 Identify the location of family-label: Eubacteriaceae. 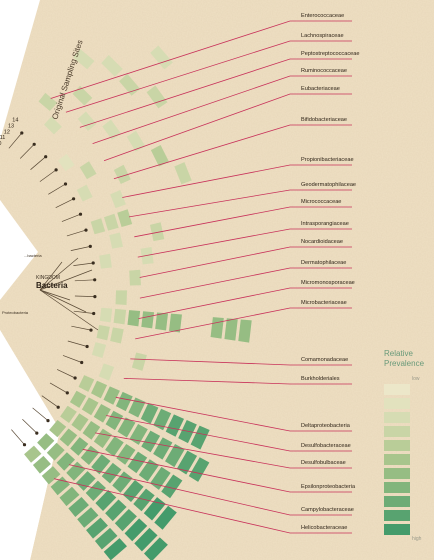
(320, 89).